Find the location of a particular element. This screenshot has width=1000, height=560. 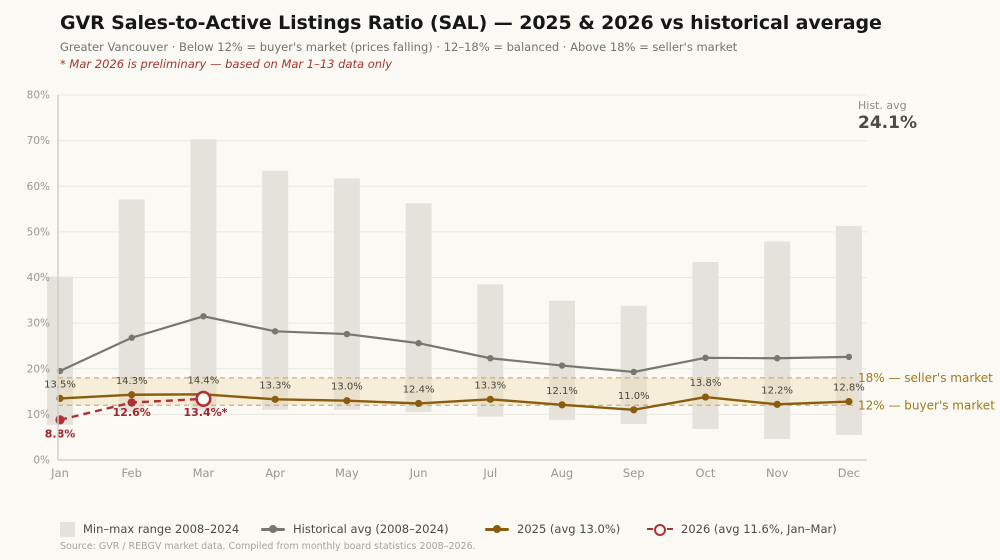

y-tick-30: 30% is located at coordinates (38, 324).